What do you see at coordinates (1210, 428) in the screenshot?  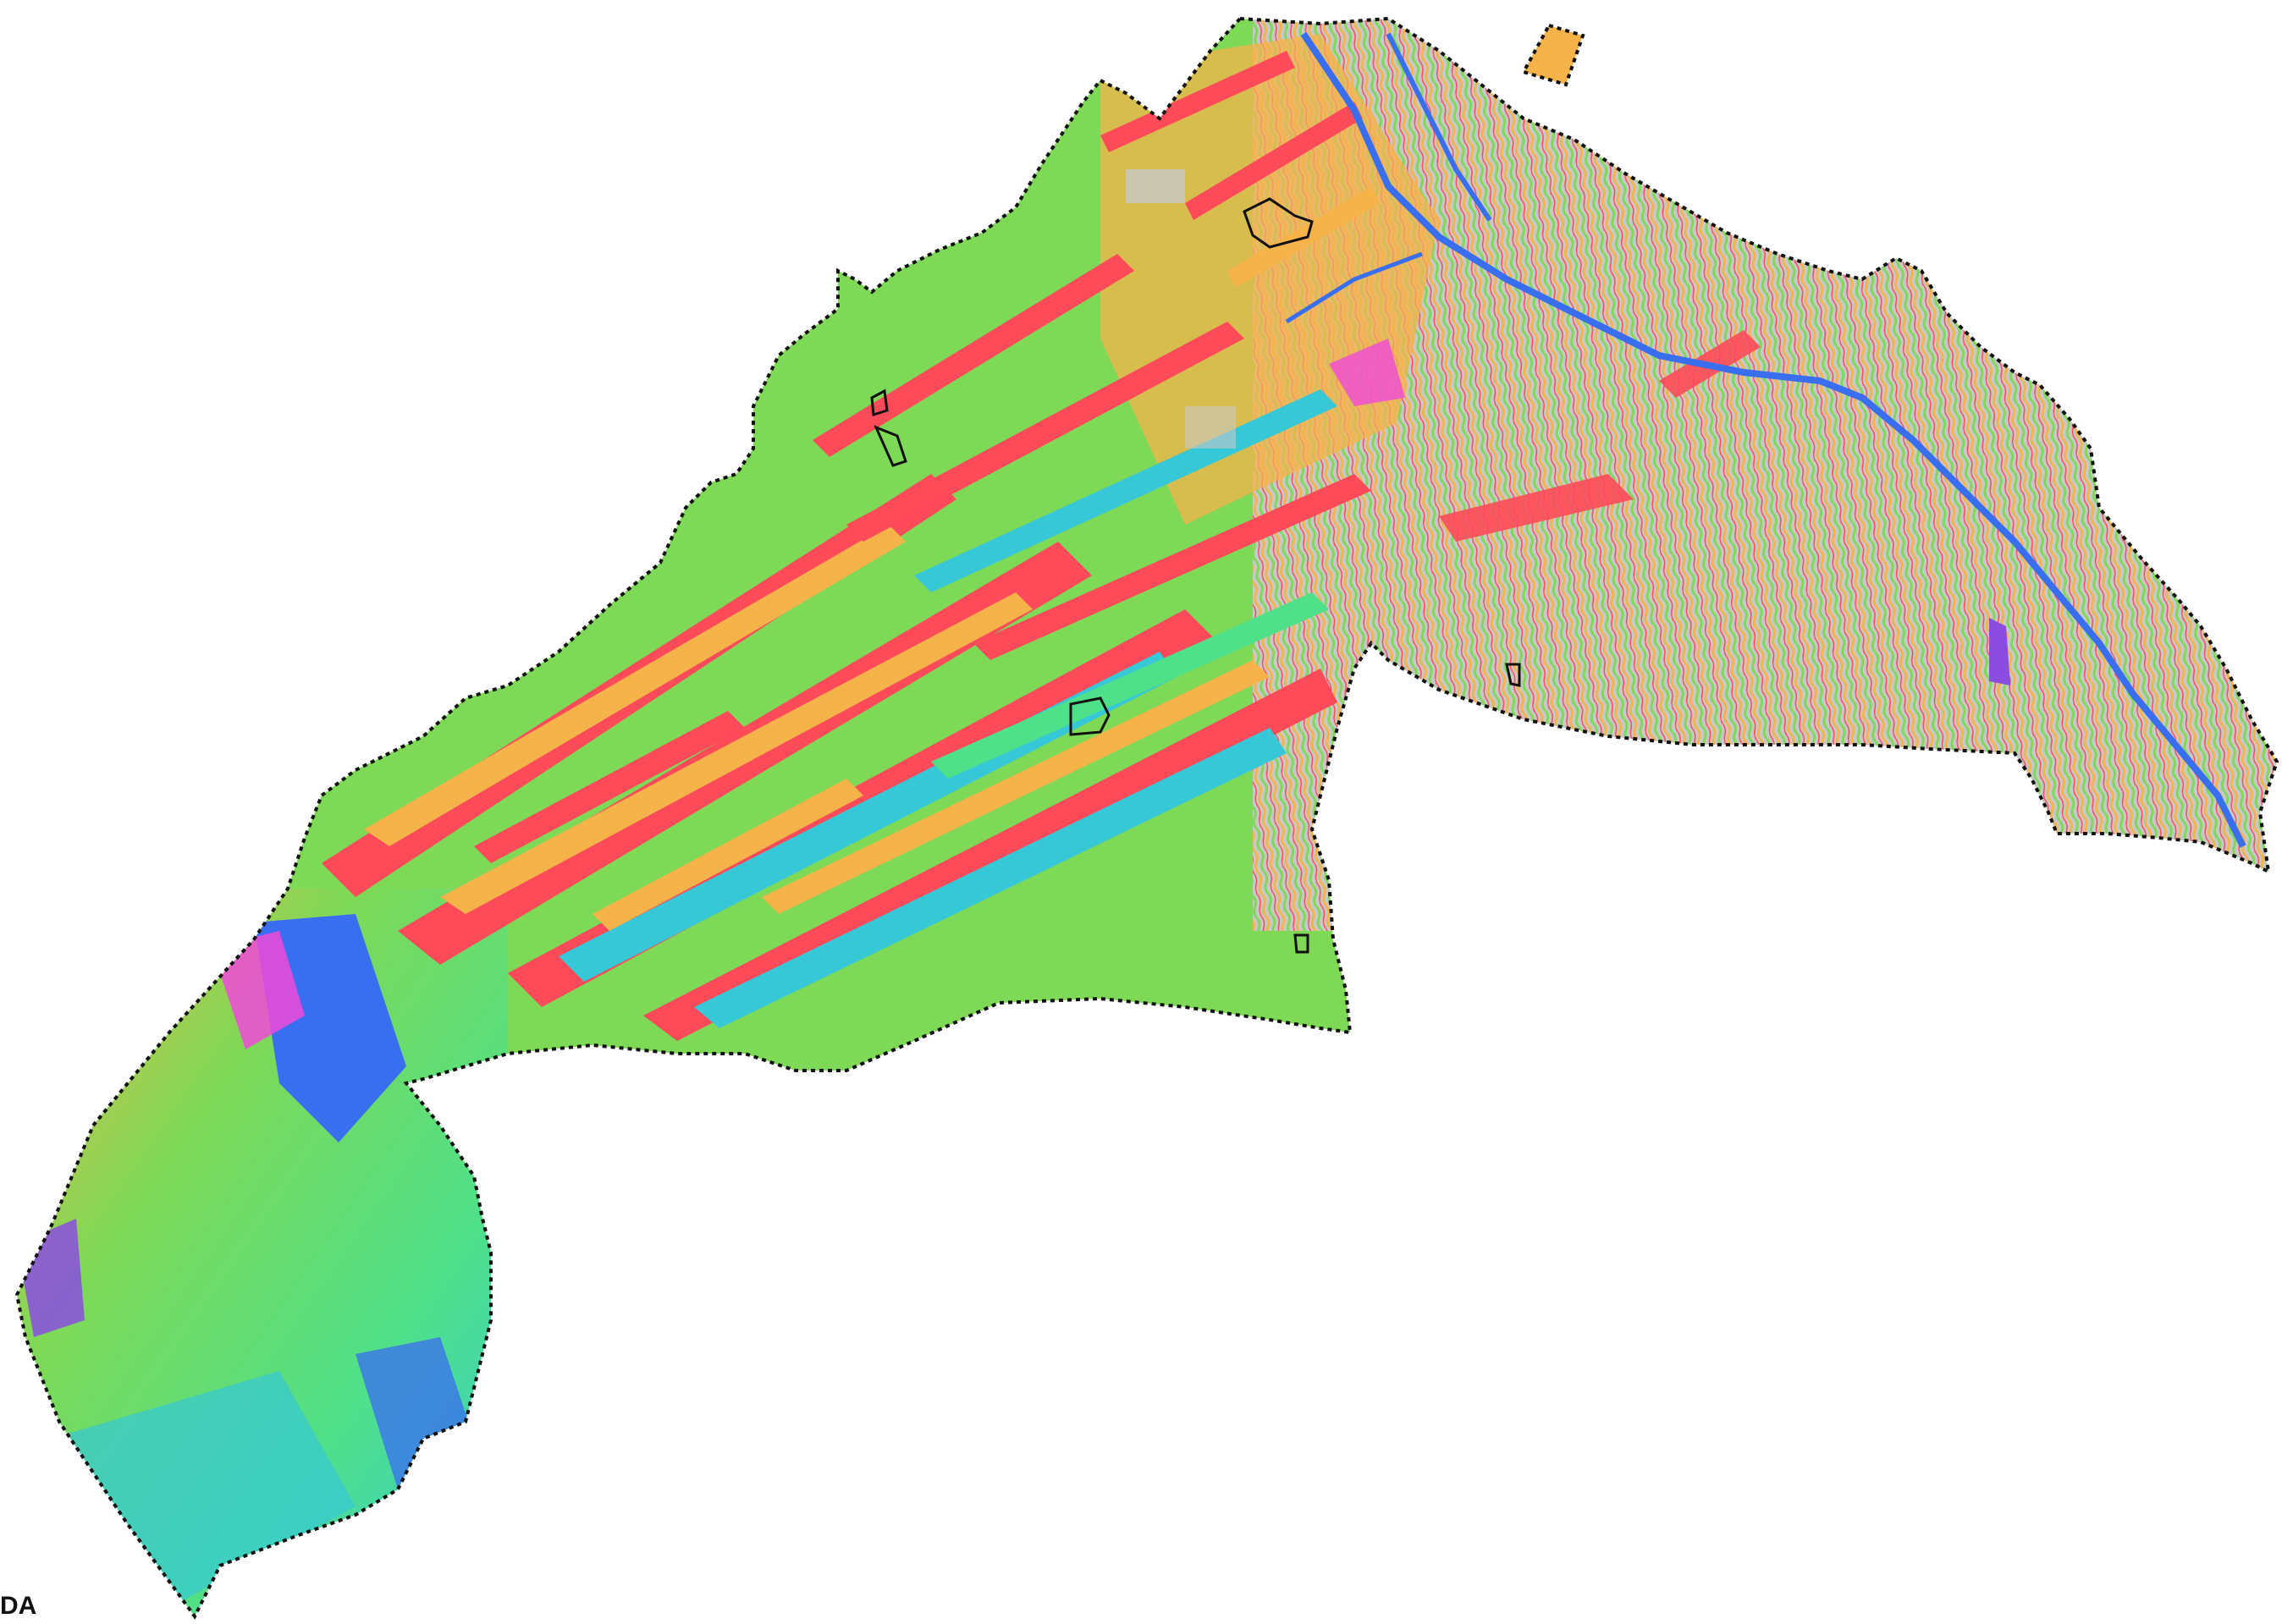 I see `clearing-flat` at bounding box center [1210, 428].